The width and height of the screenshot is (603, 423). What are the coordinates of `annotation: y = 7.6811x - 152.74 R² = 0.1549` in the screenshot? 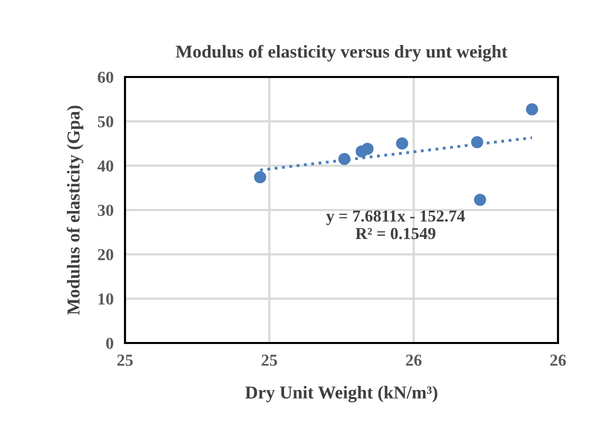 It's located at (395, 225).